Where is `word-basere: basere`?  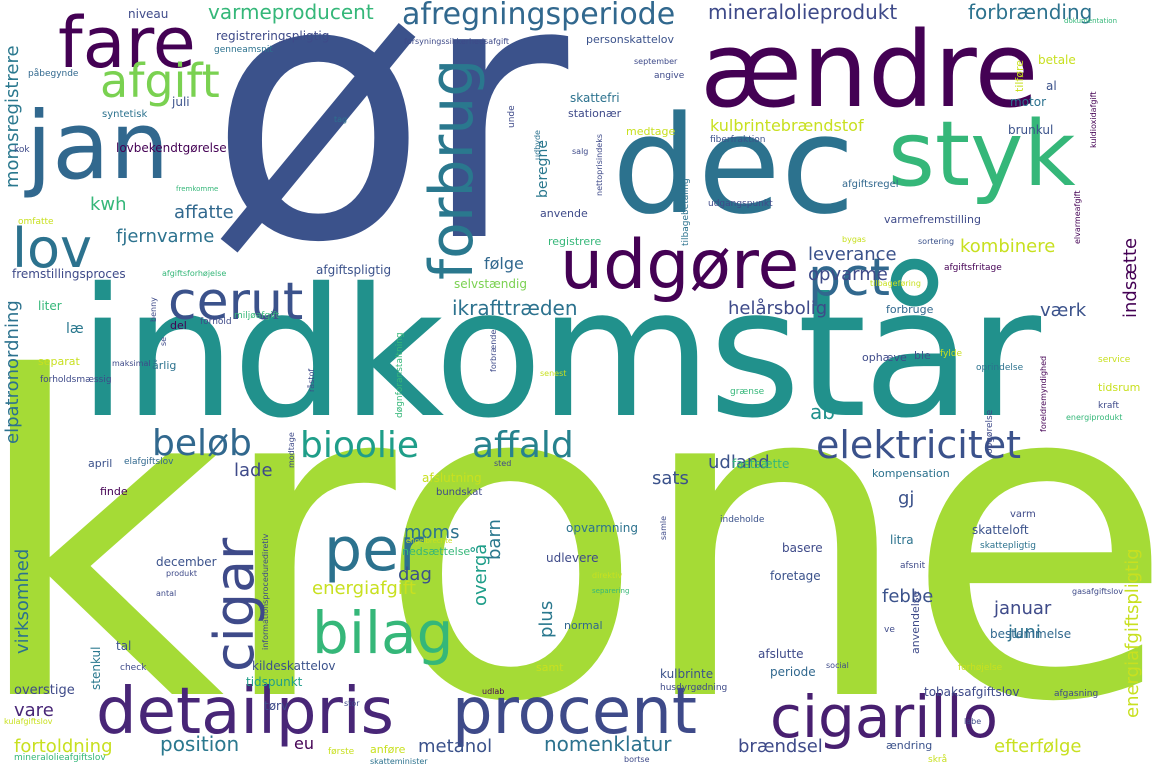 word-basere: basere is located at coordinates (802, 548).